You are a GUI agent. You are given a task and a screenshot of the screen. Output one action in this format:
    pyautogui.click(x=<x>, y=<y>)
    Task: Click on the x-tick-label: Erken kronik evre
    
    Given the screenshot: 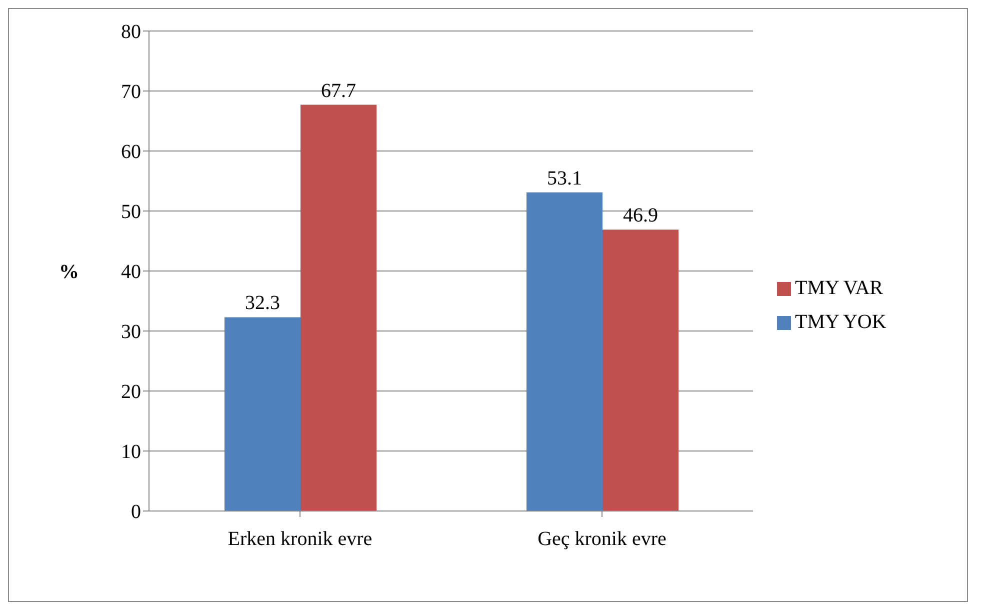 What is the action you would take?
    pyautogui.click(x=300, y=539)
    